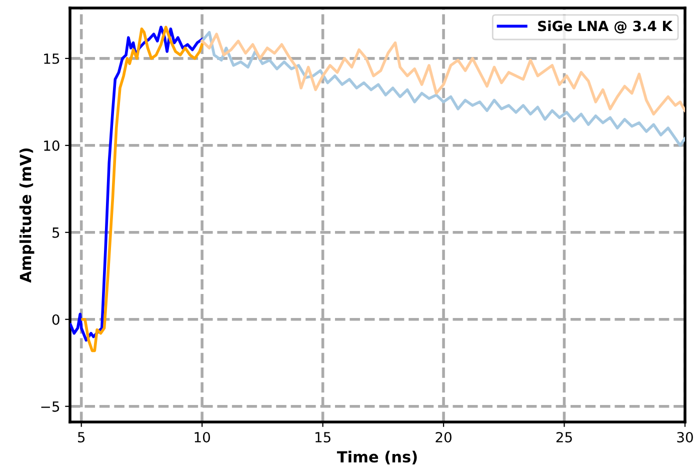 This screenshot has width=697, height=473. Describe the element at coordinates (50, 406) in the screenshot. I see `y-tick-label: −5` at that location.